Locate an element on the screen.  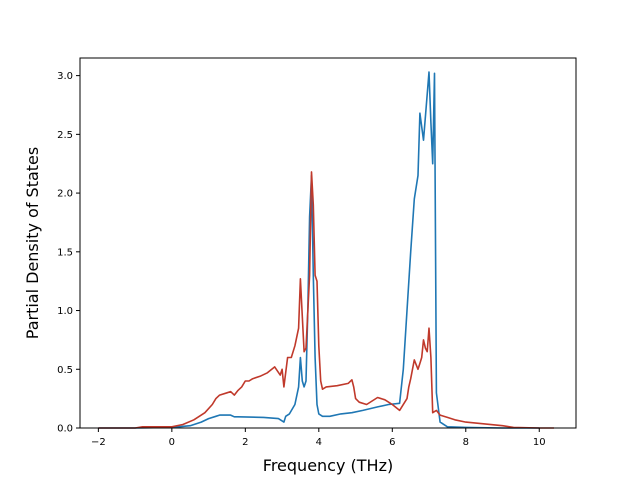
x-tick-label: 4 is located at coordinates (319, 442).